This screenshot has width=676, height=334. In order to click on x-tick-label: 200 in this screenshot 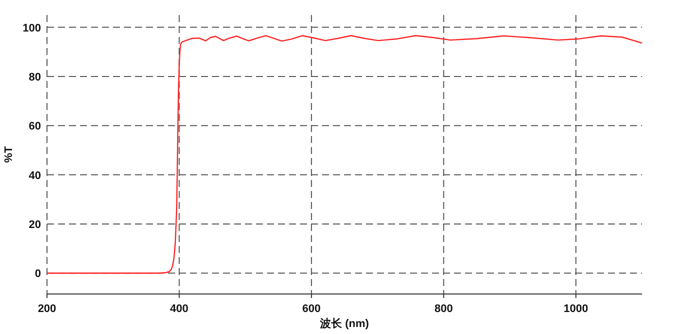, I will do `click(47, 309)`.